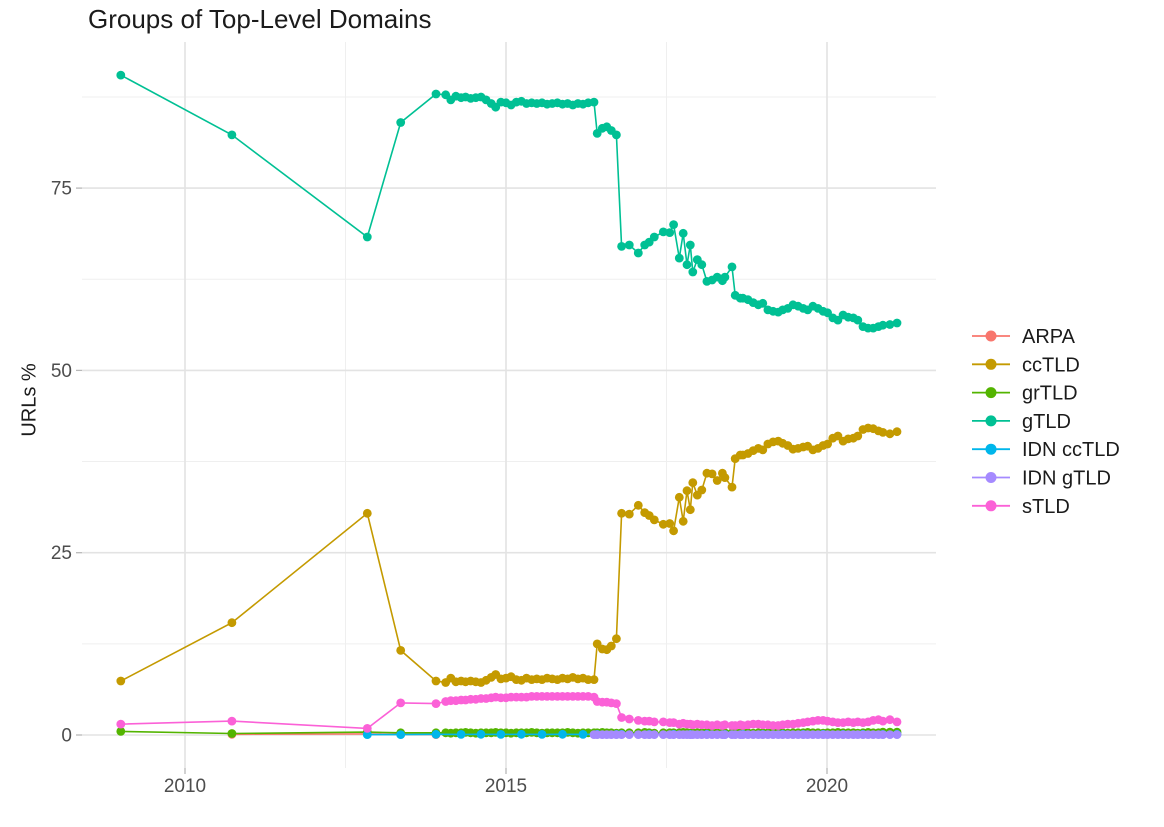  What do you see at coordinates (509, 712) in the screenshot?
I see `series-stld` at bounding box center [509, 712].